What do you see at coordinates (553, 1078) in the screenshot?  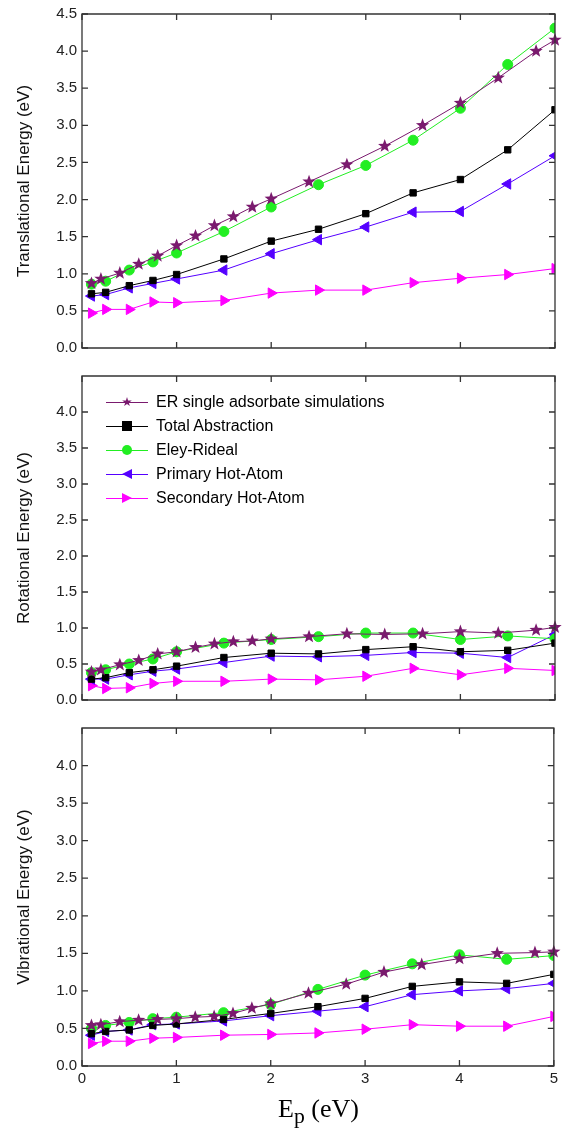 I see `x-tick-label: 5` at bounding box center [553, 1078].